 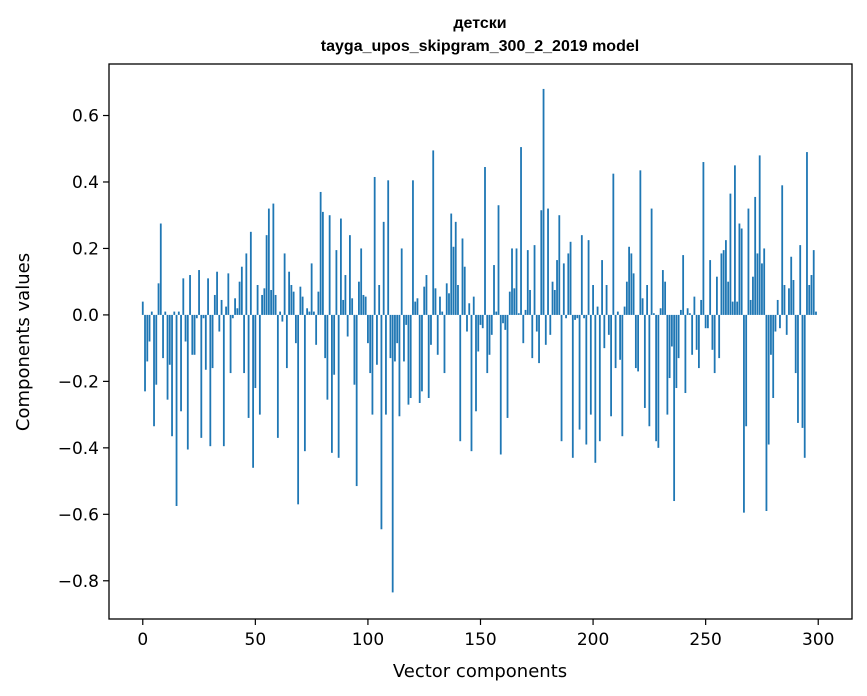 I want to click on x-tick-label: 300, so click(x=818, y=640).